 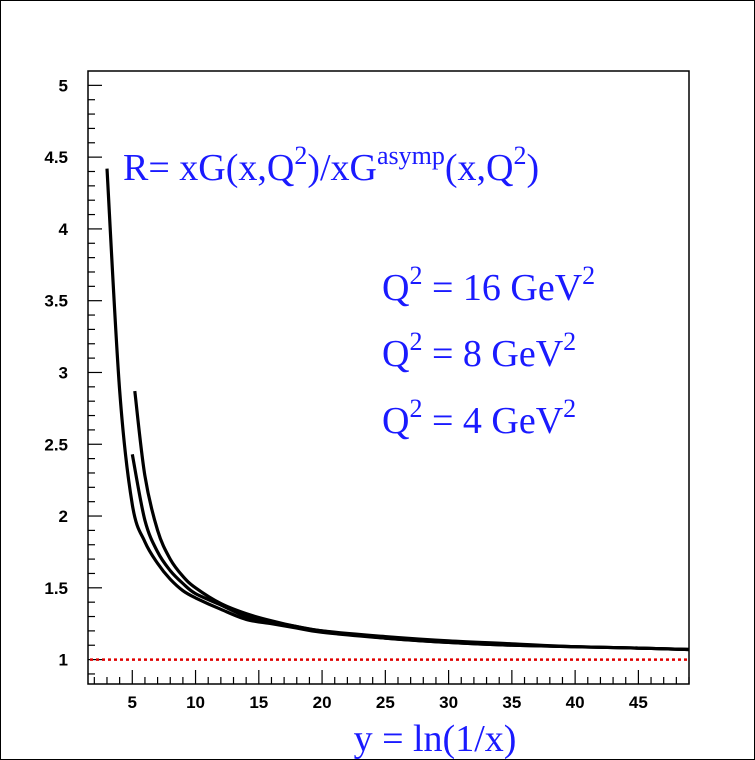 I want to click on x-tick-label: 45, so click(x=638, y=702).